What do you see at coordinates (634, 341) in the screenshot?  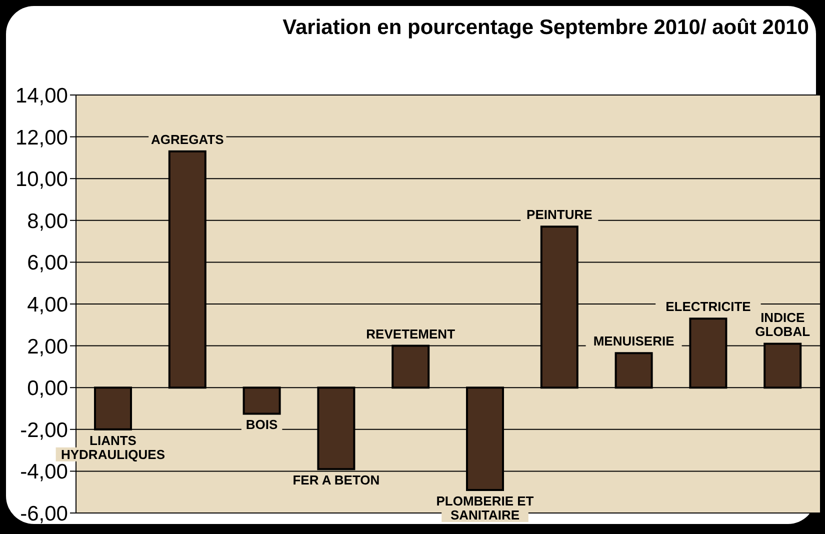 I see `x-tick-label: MENUISERIE` at bounding box center [634, 341].